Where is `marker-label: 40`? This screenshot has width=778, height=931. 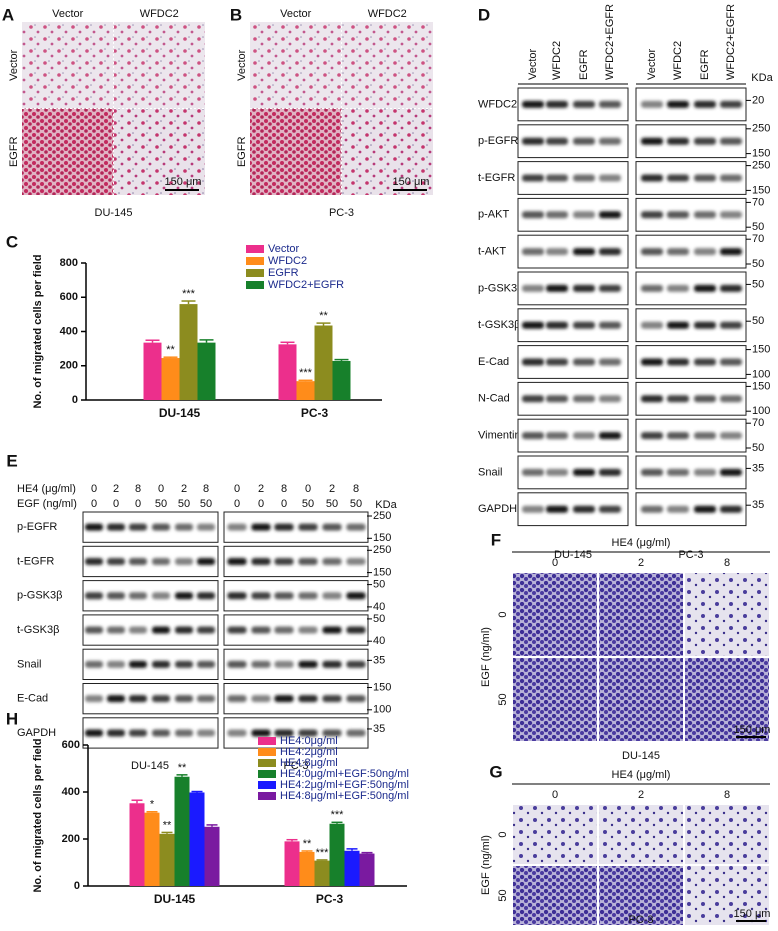 marker-label: 40 is located at coordinates (379, 607).